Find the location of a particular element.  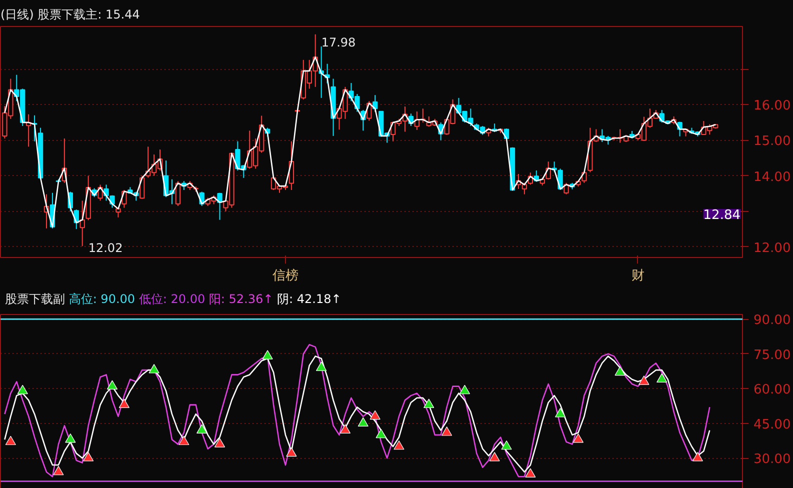

annotation: 12.84 is located at coordinates (721, 215).